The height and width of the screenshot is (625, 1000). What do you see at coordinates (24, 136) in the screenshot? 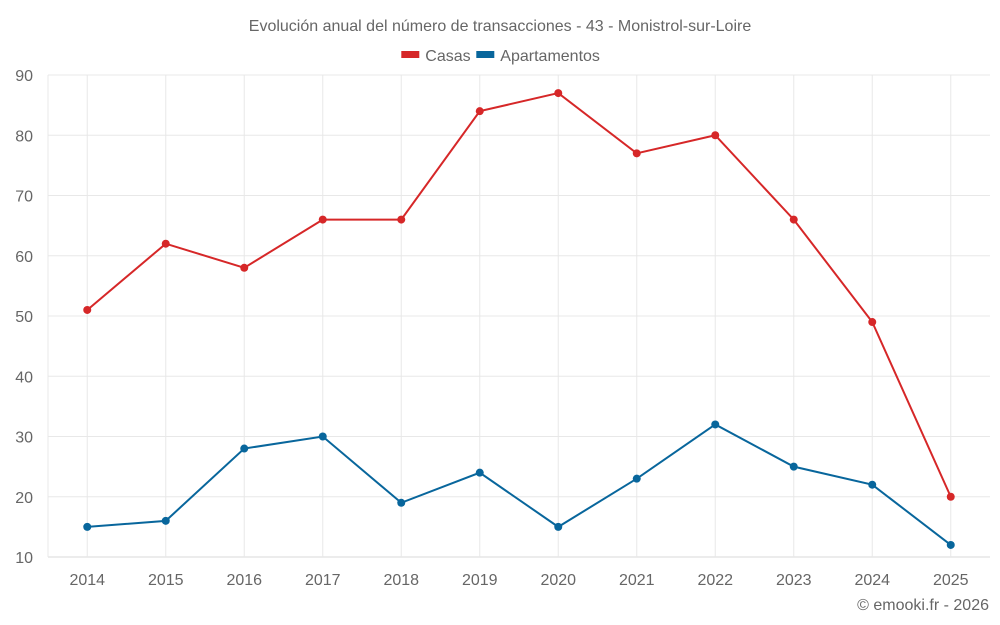
I see `y-tick-label: 80` at bounding box center [24, 136].